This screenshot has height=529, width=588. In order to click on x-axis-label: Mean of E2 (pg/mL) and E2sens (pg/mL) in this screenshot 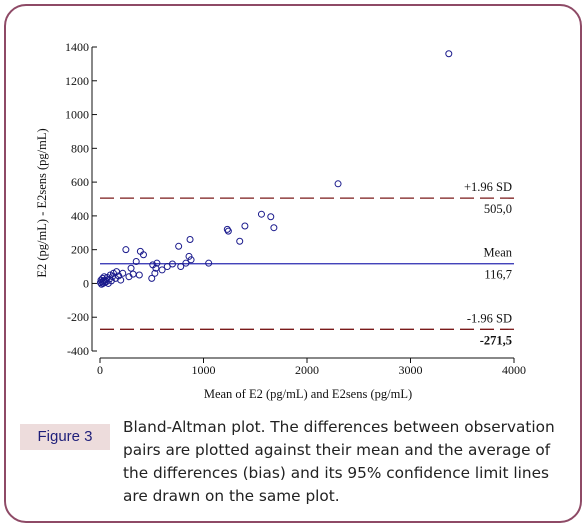, I will do `click(308, 394)`.